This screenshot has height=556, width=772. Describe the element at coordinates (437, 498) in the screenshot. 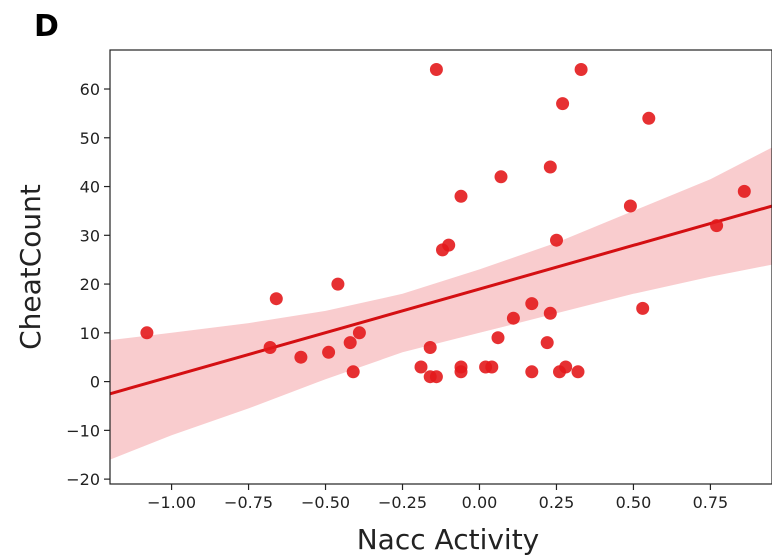

I see `x-axis-ticks: −1.00 −0.75 −0.50 −0.25 0.00 0.25 0.50 0.75` at that location.